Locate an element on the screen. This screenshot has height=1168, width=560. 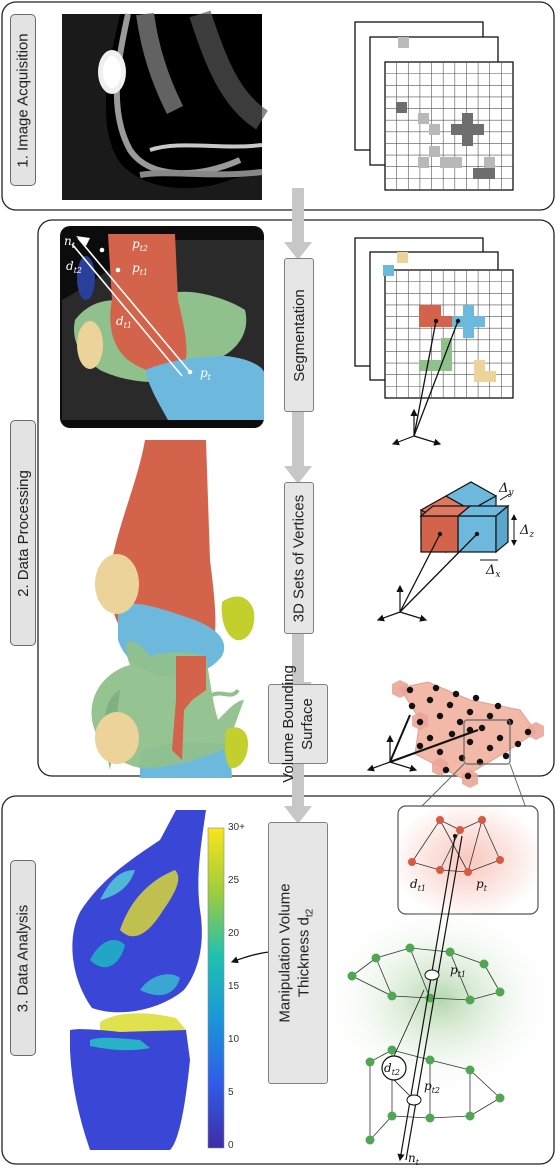
femur-surface-patch is located at coordinates (189, 708).